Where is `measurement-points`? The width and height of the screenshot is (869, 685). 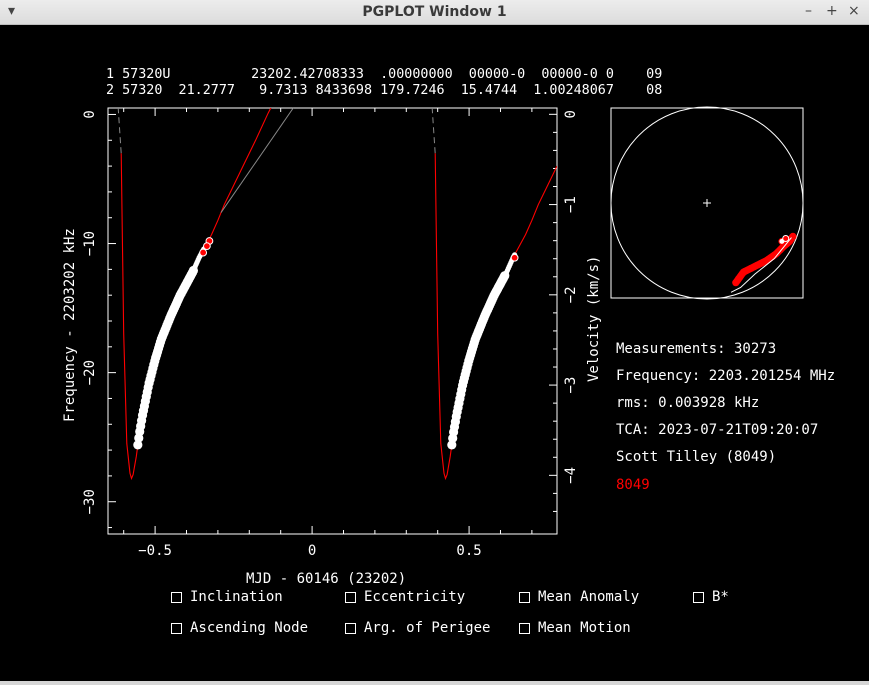 measurement-points is located at coordinates (325, 348).